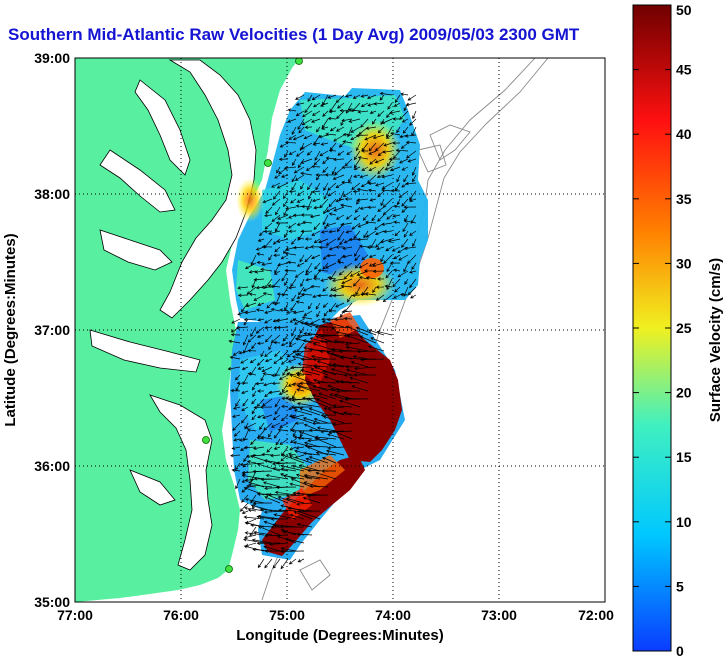 The width and height of the screenshot is (724, 659). What do you see at coordinates (287, 615) in the screenshot?
I see `x-tick: 75:00` at bounding box center [287, 615].